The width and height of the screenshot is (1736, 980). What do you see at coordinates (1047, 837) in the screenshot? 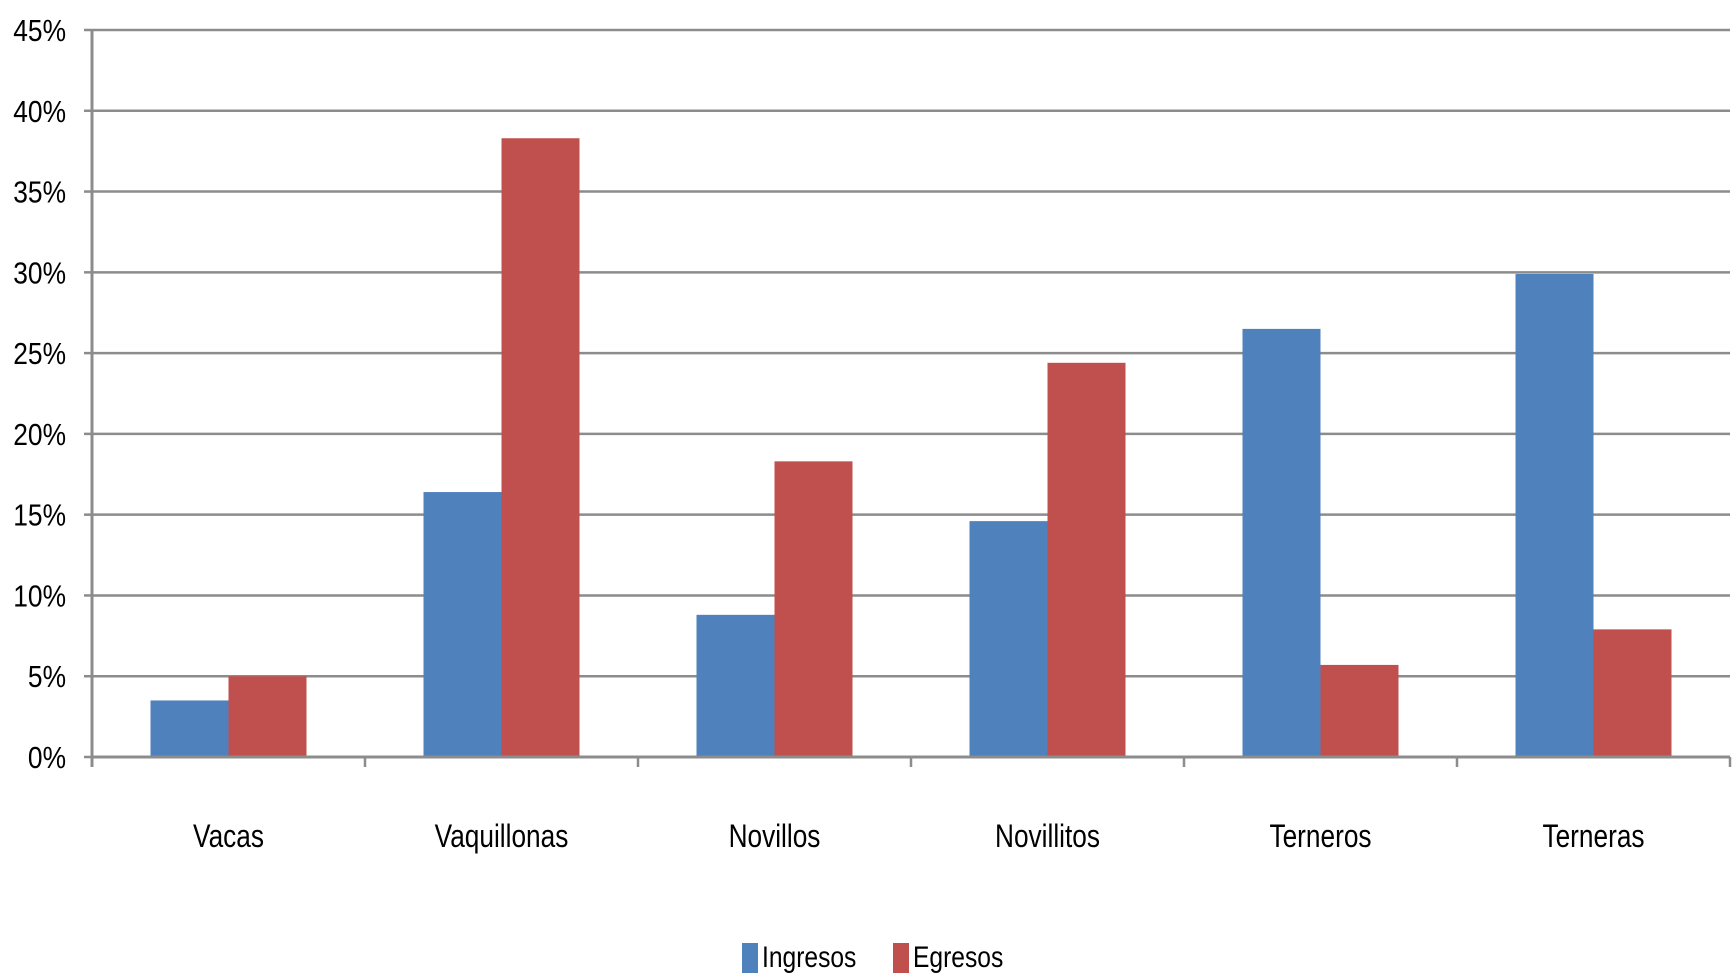
I see `x-tick-label: Novillitos` at bounding box center [1047, 837].